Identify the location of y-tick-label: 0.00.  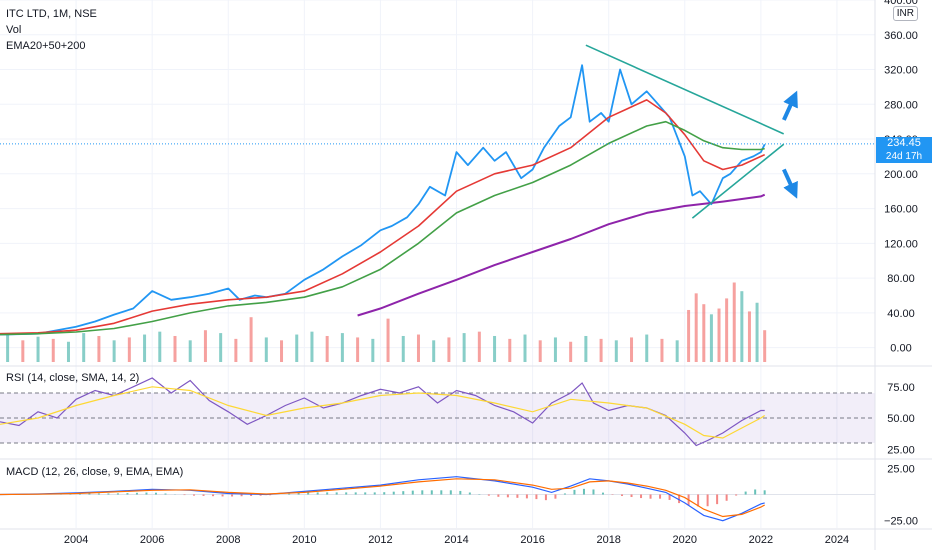
(900, 349).